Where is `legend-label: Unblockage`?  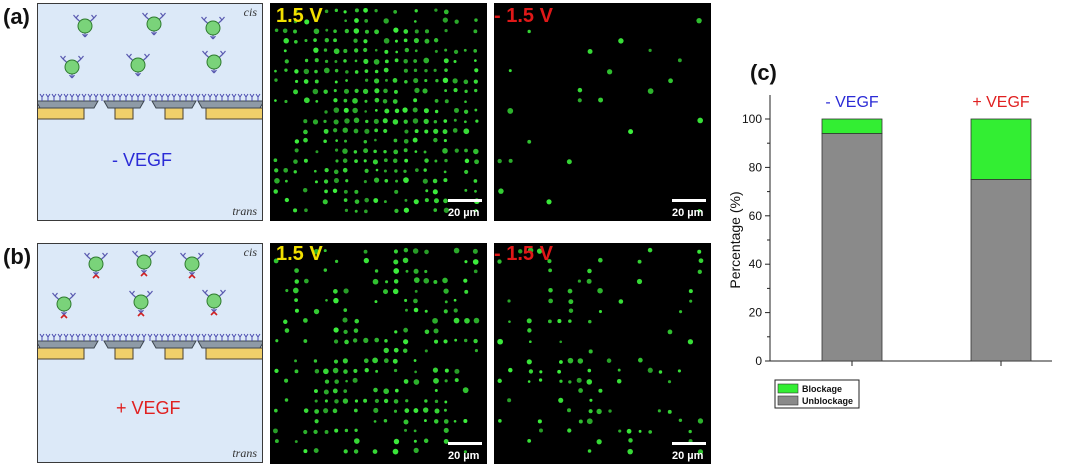
legend-label: Unblockage is located at coordinates (827, 401).